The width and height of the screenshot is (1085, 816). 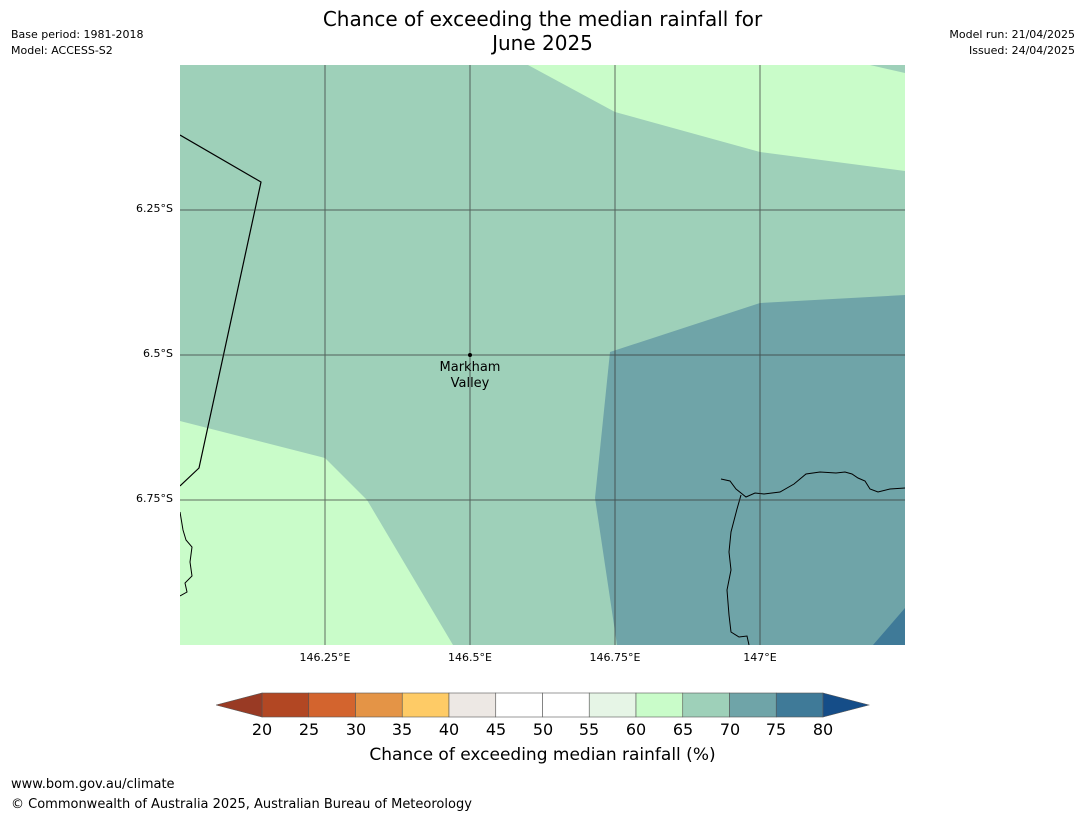 What do you see at coordinates (589, 729) in the screenshot?
I see `colorbar-tick-55: 55` at bounding box center [589, 729].